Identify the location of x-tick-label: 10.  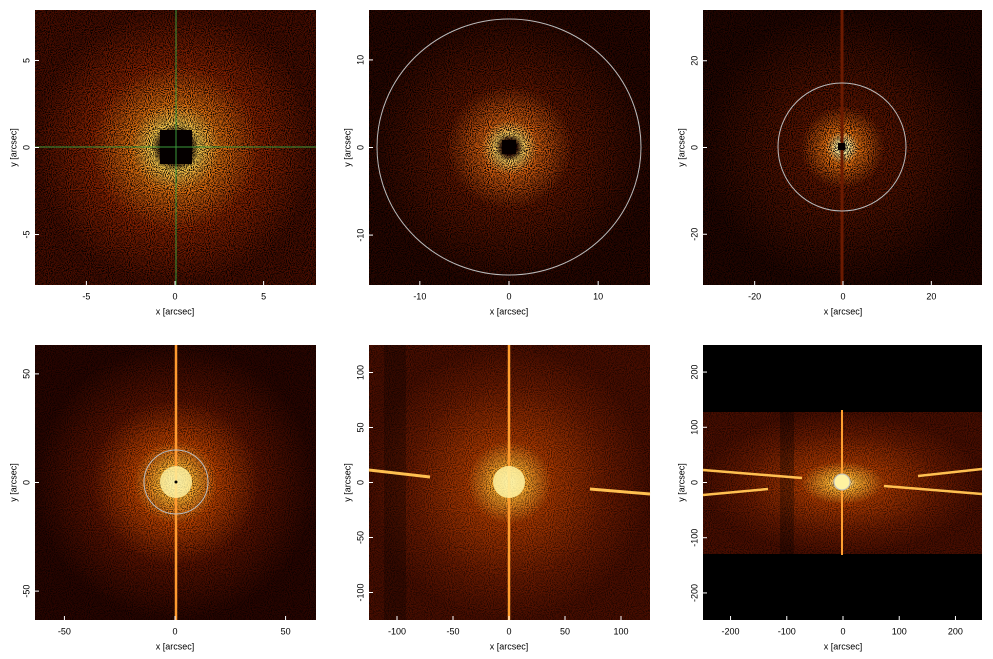
(598, 296).